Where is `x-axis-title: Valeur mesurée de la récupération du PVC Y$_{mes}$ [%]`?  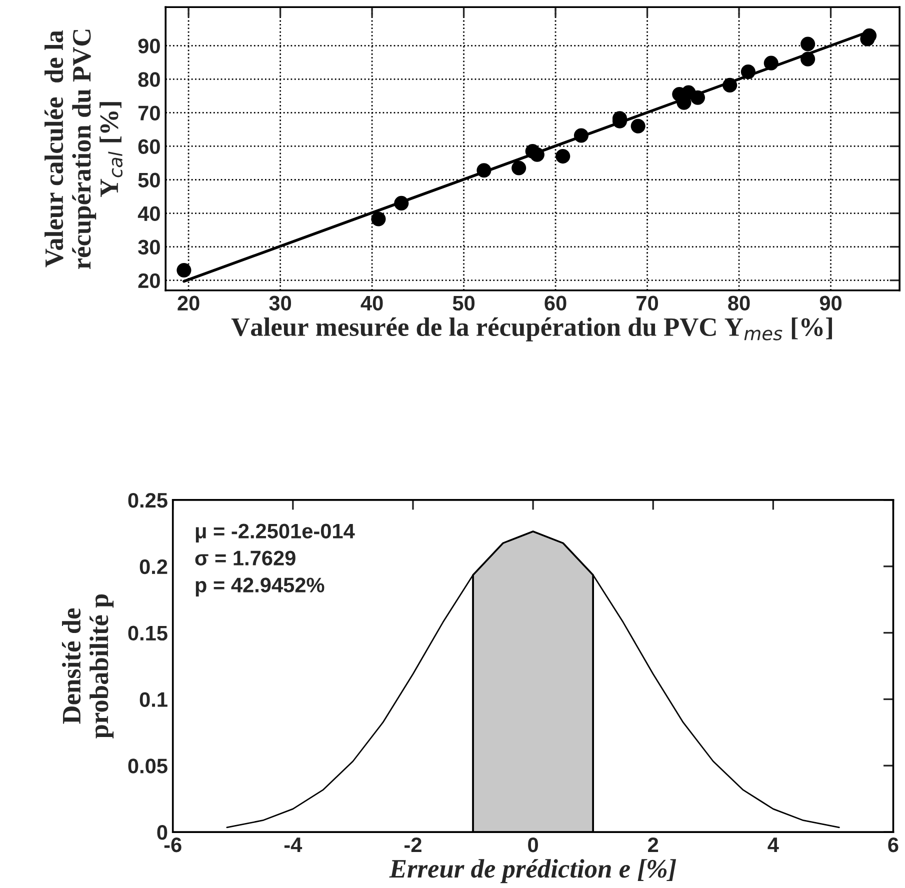
x-axis-title: Valeur mesurée de la récupération du PVC Y$_{mes}$ [%] is located at coordinates (531, 329).